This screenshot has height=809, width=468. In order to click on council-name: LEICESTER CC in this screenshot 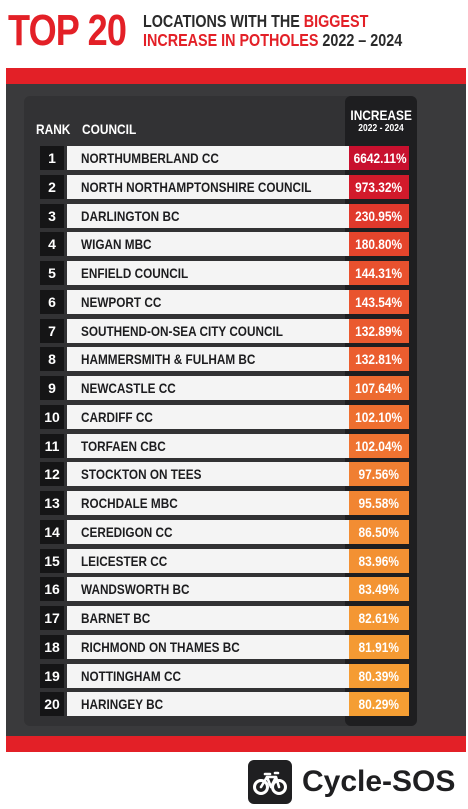, I will do `click(124, 560)`.